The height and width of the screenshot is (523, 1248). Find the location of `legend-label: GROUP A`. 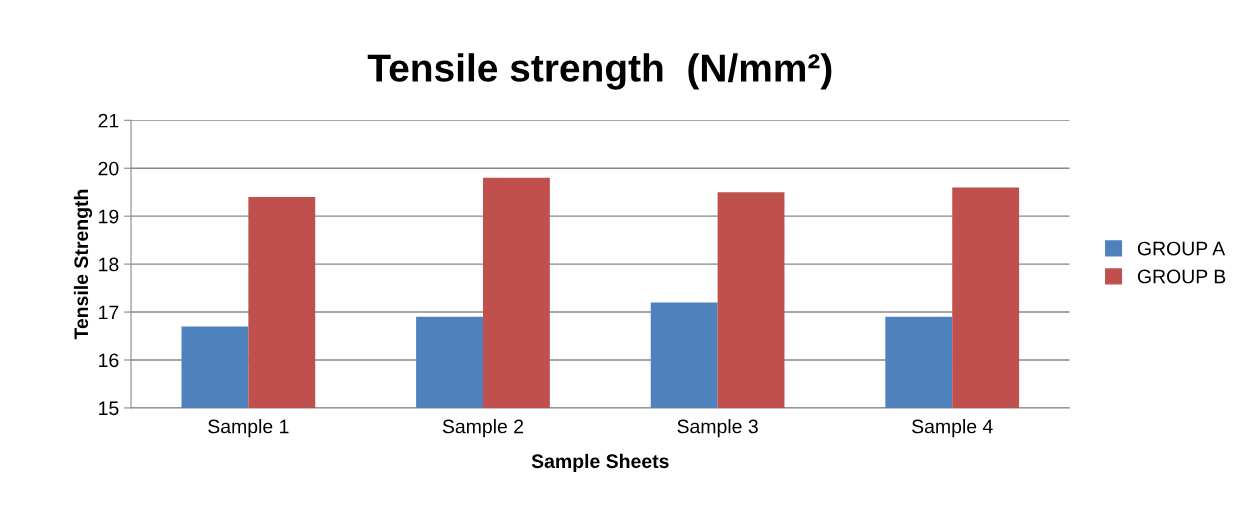

legend-label: GROUP A is located at coordinates (1181, 248).